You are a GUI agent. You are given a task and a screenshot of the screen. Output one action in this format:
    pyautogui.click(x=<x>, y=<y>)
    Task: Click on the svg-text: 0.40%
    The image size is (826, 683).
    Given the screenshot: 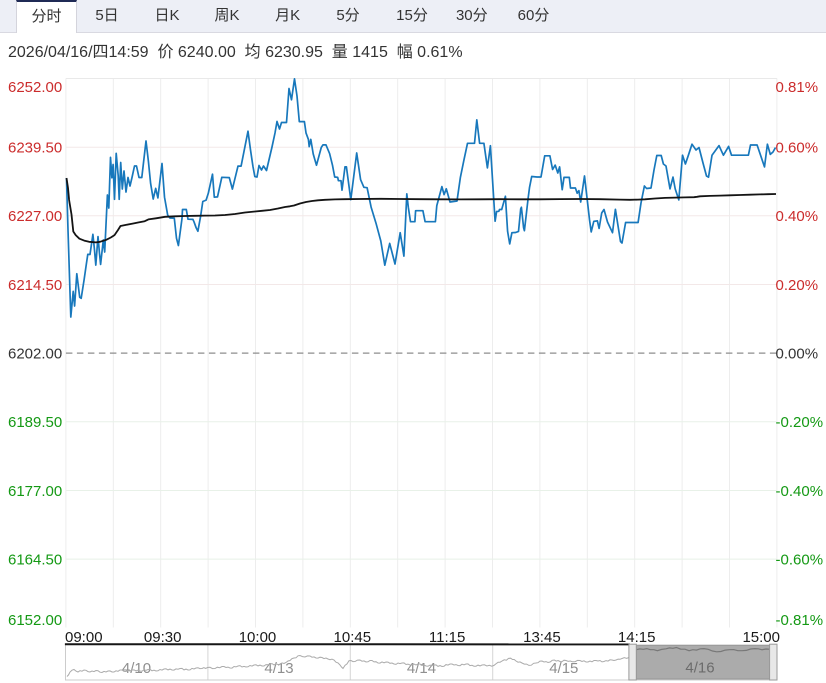 What is the action you would take?
    pyautogui.click(x=797, y=216)
    